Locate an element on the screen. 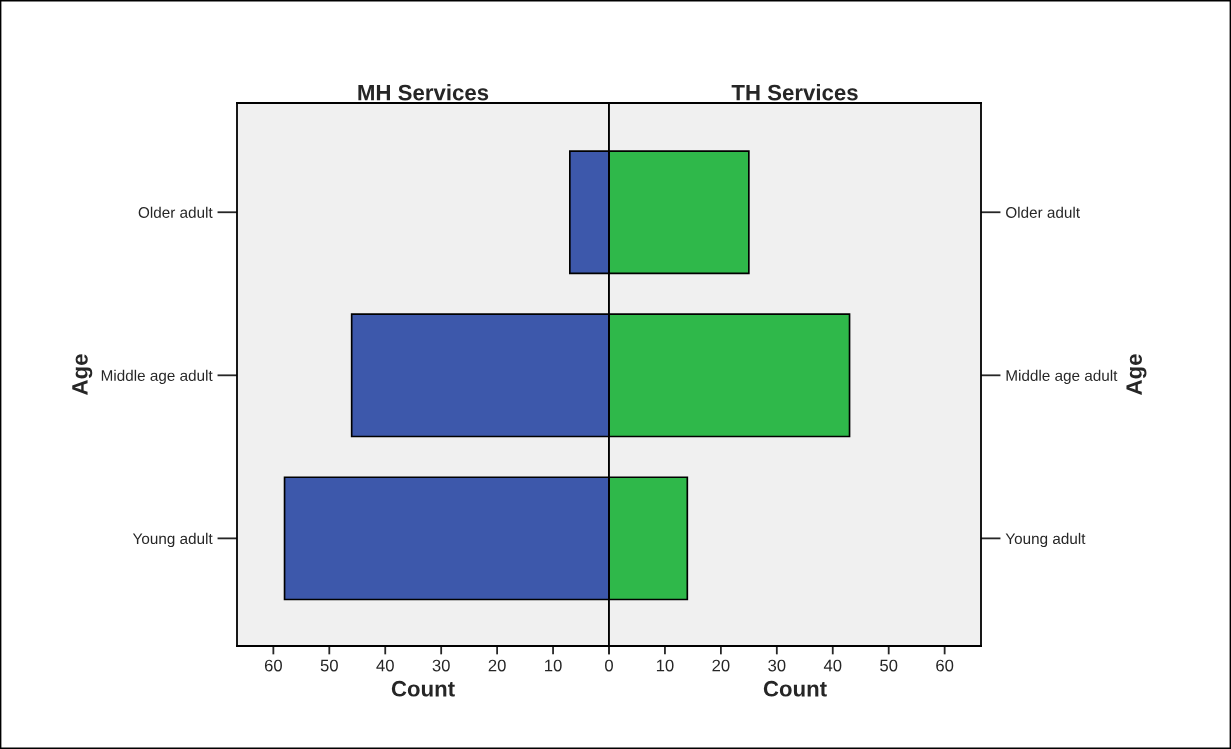 The image size is (1231, 749). x-tick-label: 0 is located at coordinates (609, 665).